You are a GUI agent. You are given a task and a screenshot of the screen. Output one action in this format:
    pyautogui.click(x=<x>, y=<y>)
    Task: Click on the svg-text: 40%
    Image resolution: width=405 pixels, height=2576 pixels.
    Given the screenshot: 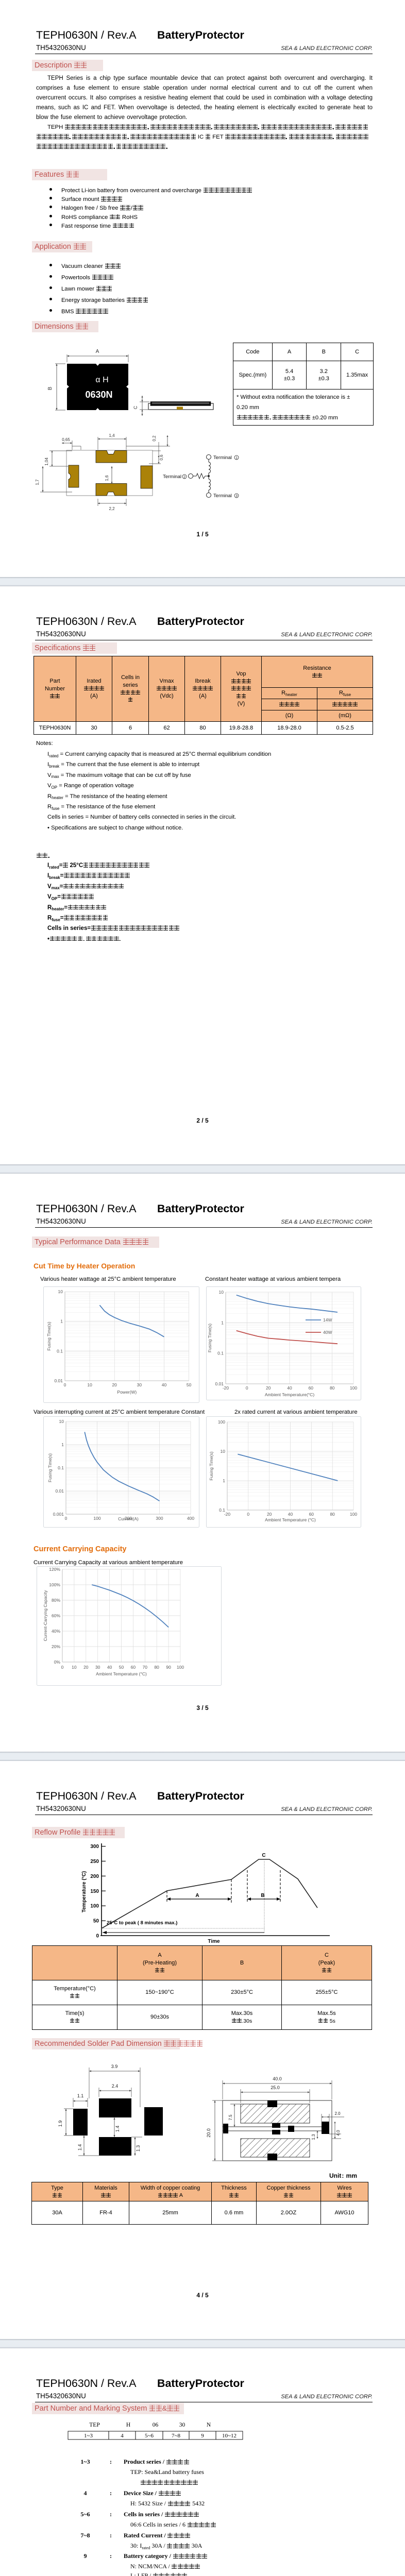 What is the action you would take?
    pyautogui.click(x=56, y=1631)
    